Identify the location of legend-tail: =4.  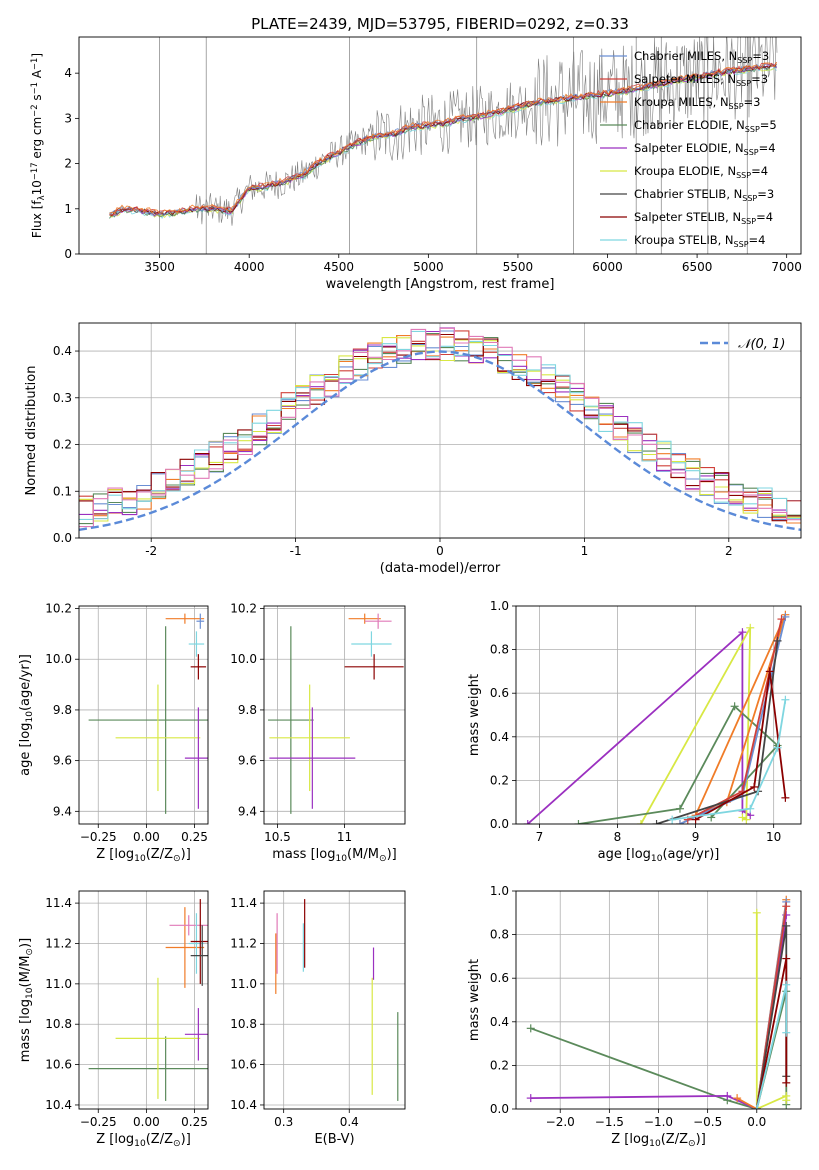
(759, 171).